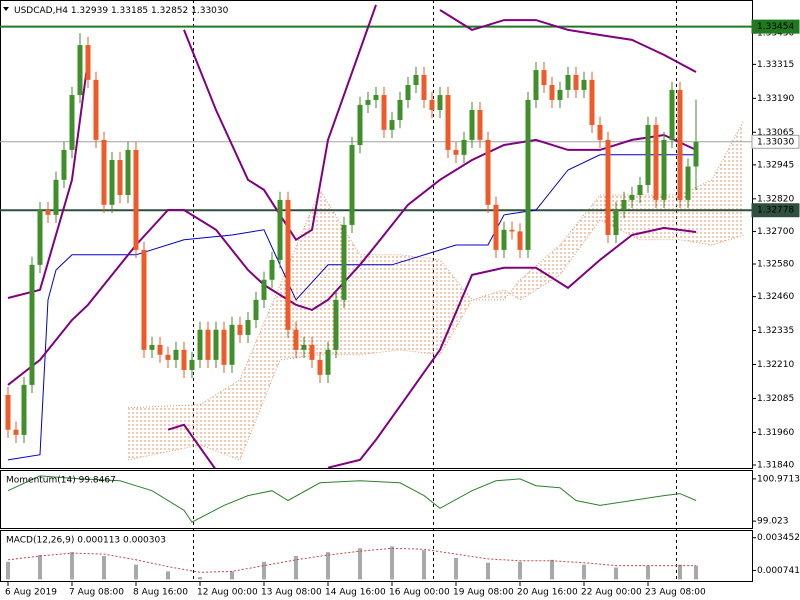  What do you see at coordinates (352, 499) in the screenshot?
I see `momentum-line` at bounding box center [352, 499].